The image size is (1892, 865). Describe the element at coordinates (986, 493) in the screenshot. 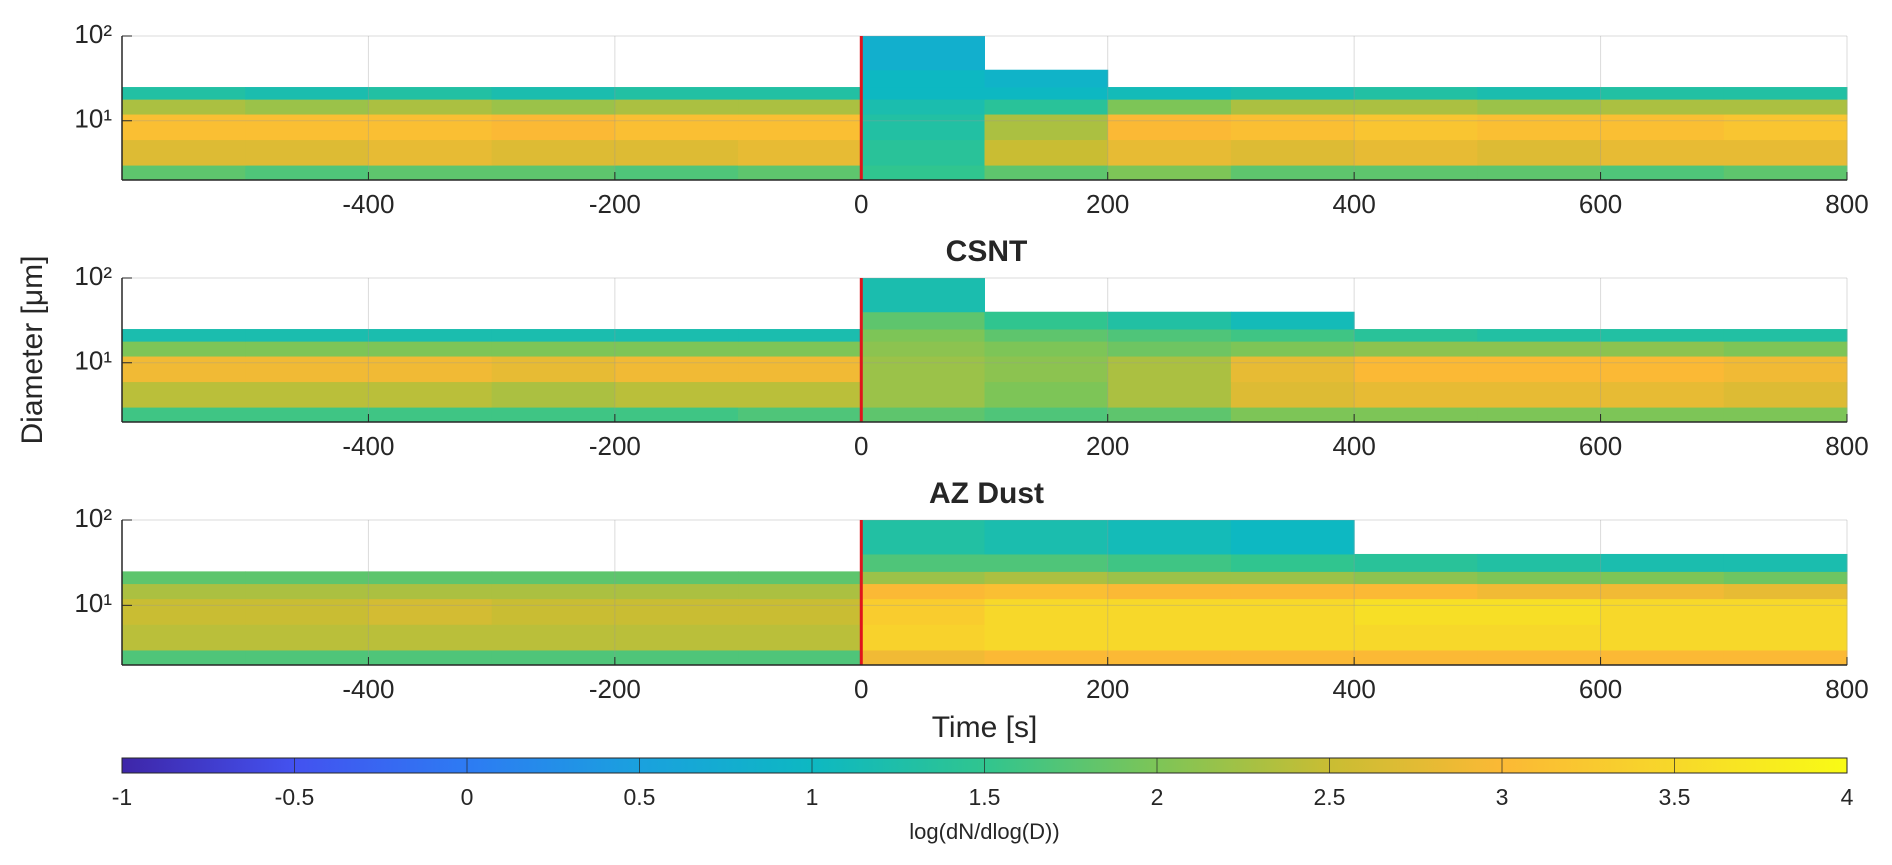

I see `panel-title: AZ Dust` at that location.